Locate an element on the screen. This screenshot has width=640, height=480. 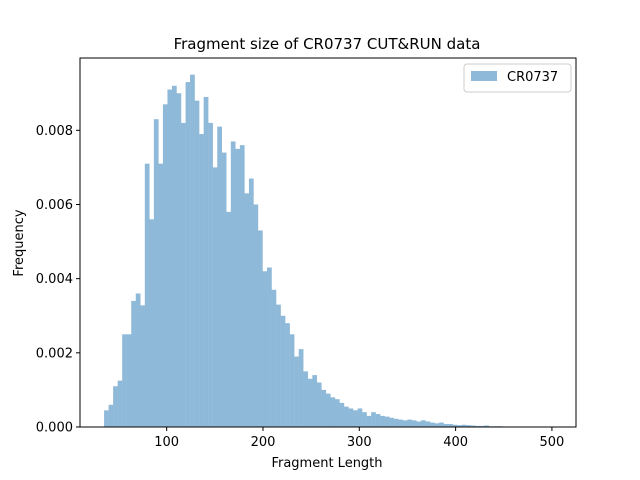
chart-title: Fragment size of CR0737 CUT&RUN data is located at coordinates (327, 44).